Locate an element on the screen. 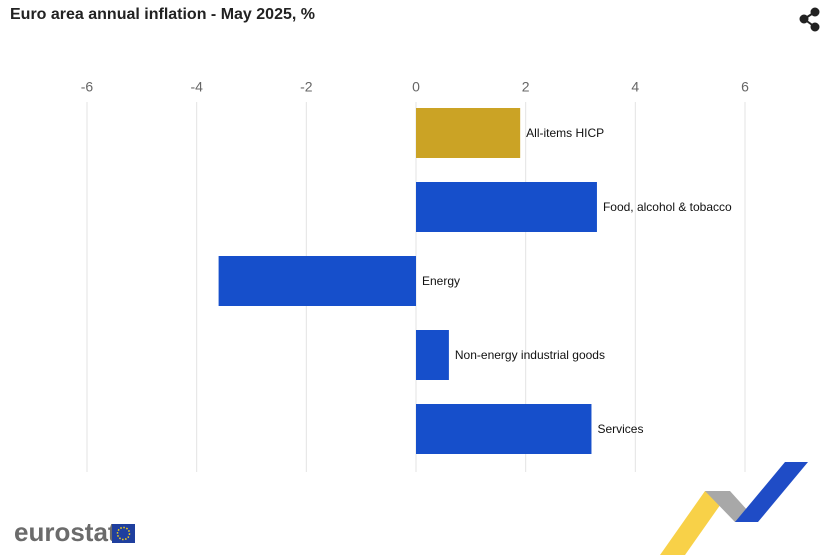 The width and height of the screenshot is (836, 558). x-tick-label: 4 is located at coordinates (635, 87).